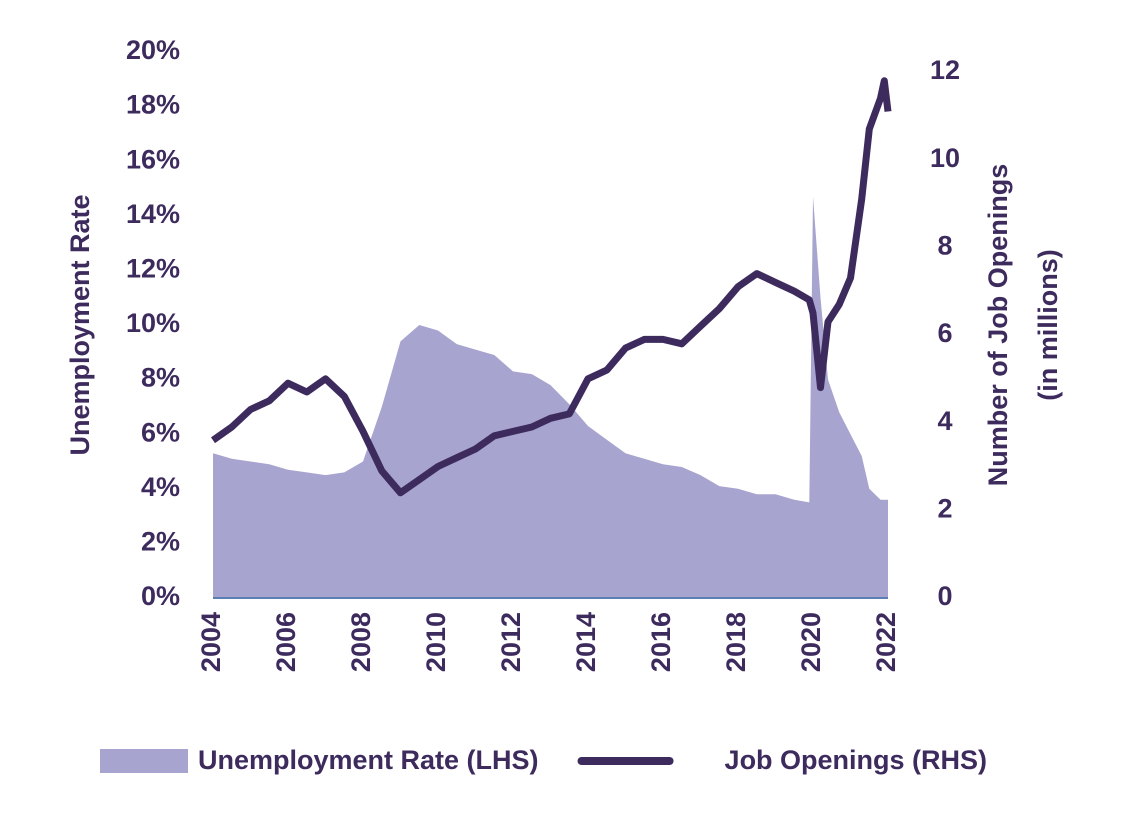  Describe the element at coordinates (153, 323) in the screenshot. I see `y-tick-label: 10%` at that location.